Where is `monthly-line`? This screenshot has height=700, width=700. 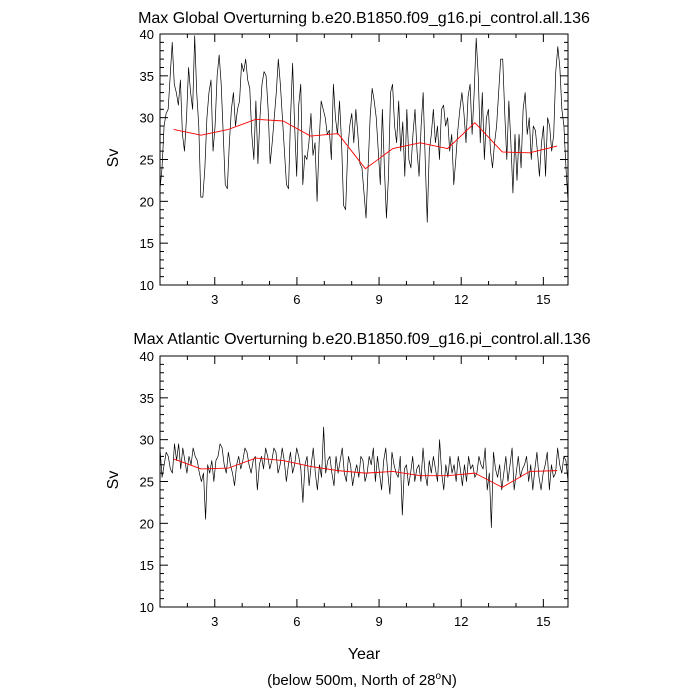 monthly-line is located at coordinates (364, 477).